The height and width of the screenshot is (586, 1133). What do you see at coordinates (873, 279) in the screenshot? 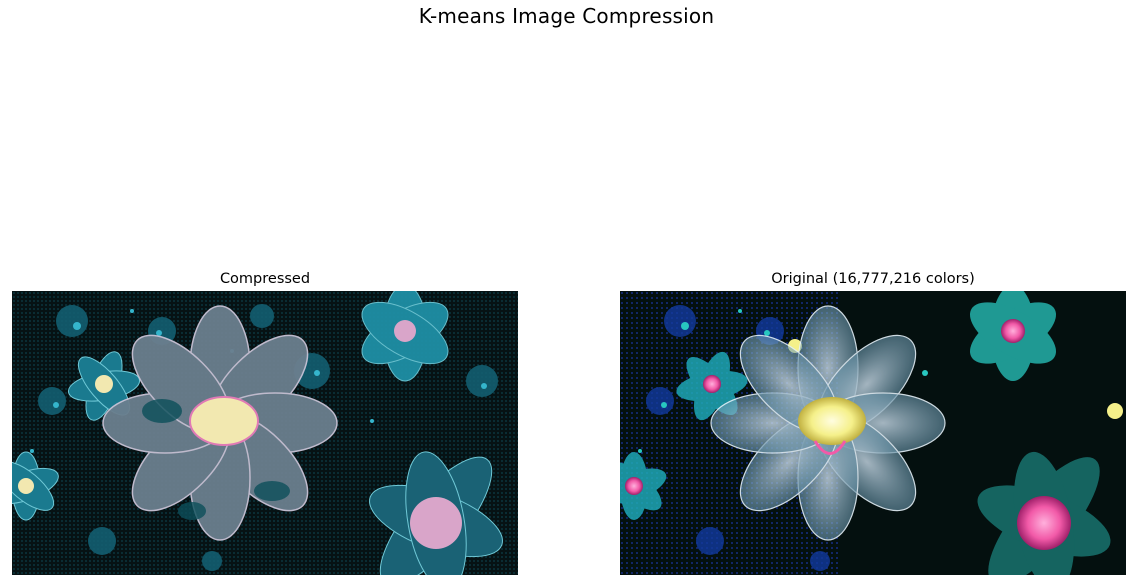
I see `original-title: Original (16,777,216 colors)` at bounding box center [873, 279].